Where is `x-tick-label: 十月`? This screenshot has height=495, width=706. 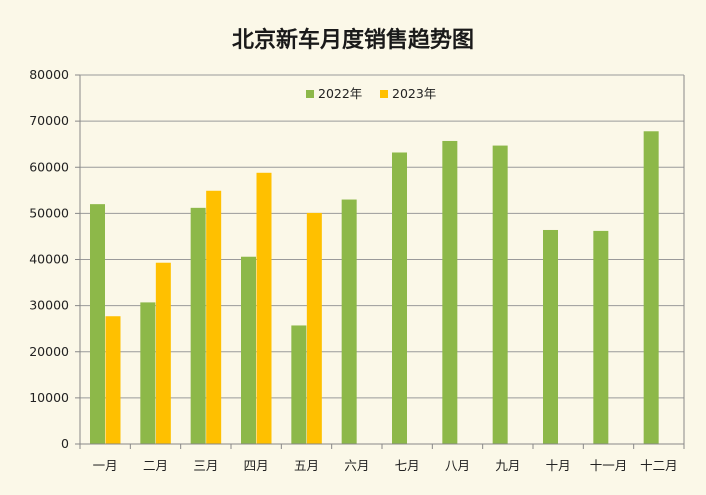 x-tick-label: 十月 is located at coordinates (558, 465).